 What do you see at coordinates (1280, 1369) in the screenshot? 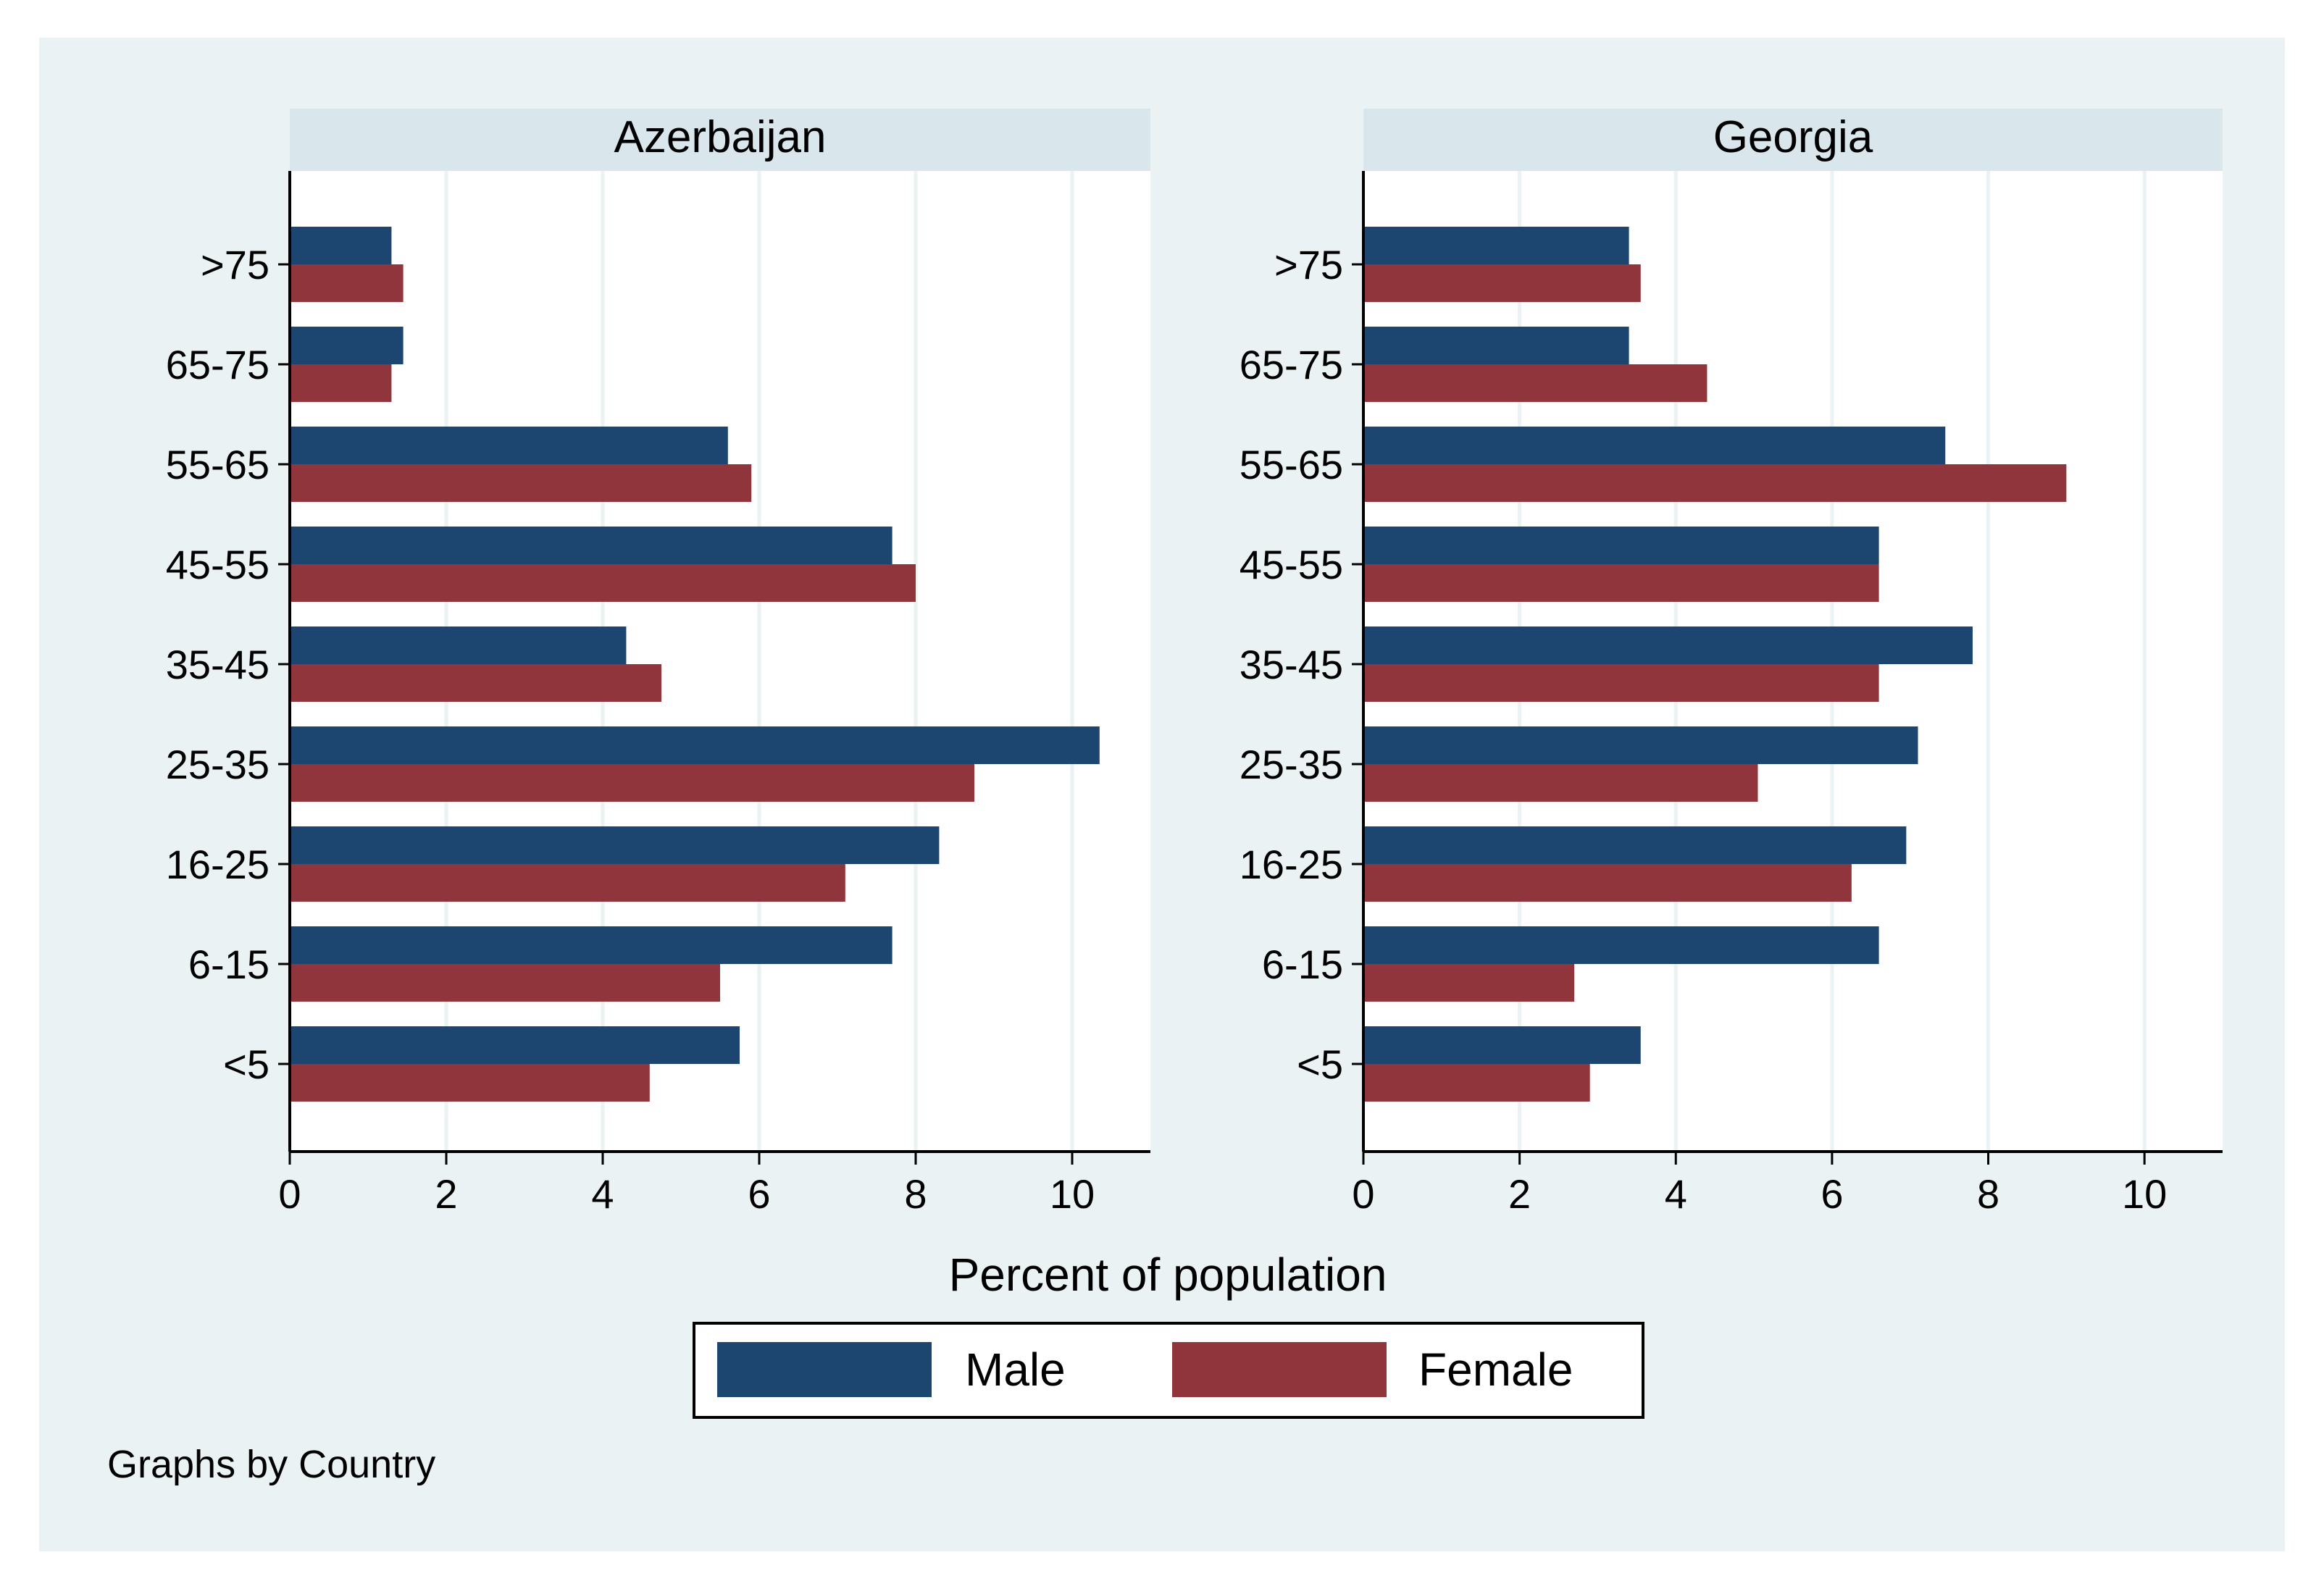
I see `legend-female-swatch` at bounding box center [1280, 1369].